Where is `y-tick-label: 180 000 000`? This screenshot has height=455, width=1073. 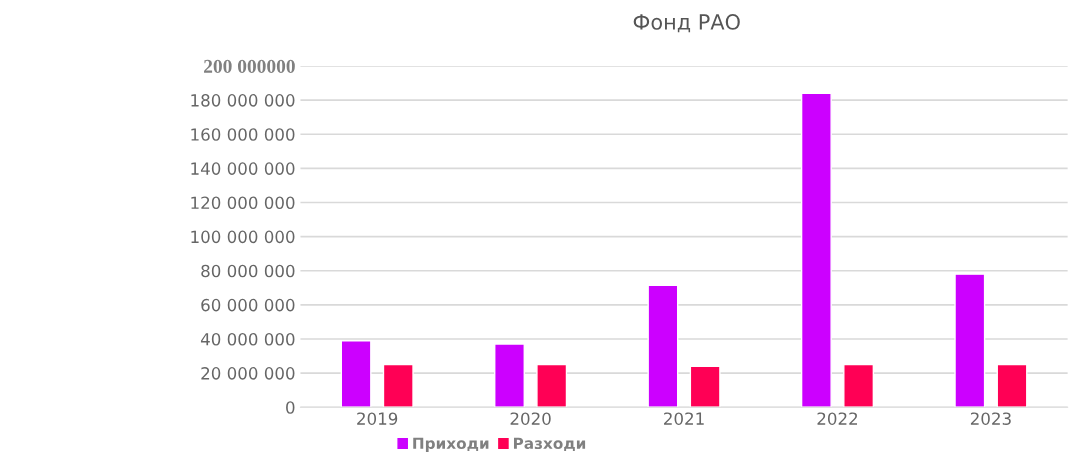
y-tick-label: 180 000 000 is located at coordinates (243, 100).